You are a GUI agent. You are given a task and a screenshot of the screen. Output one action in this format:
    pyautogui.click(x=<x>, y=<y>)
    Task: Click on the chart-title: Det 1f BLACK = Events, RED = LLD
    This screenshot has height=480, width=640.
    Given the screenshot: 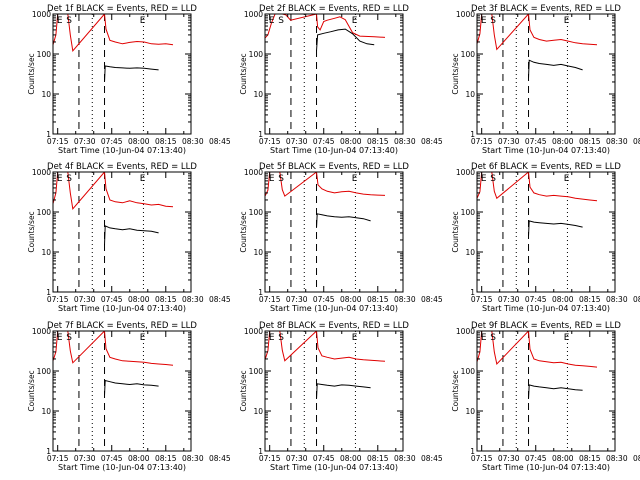 What is the action you would take?
    pyautogui.click(x=122, y=9)
    